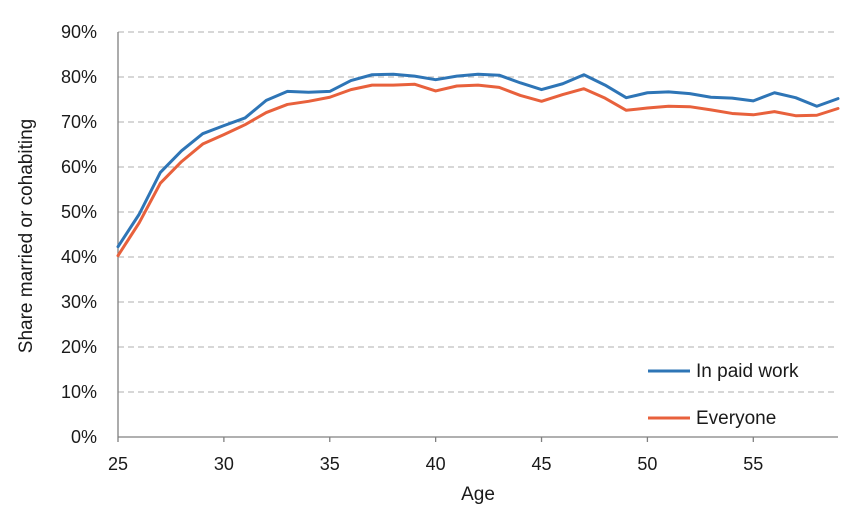  I want to click on y-tick-label: 90%, so click(79, 32).